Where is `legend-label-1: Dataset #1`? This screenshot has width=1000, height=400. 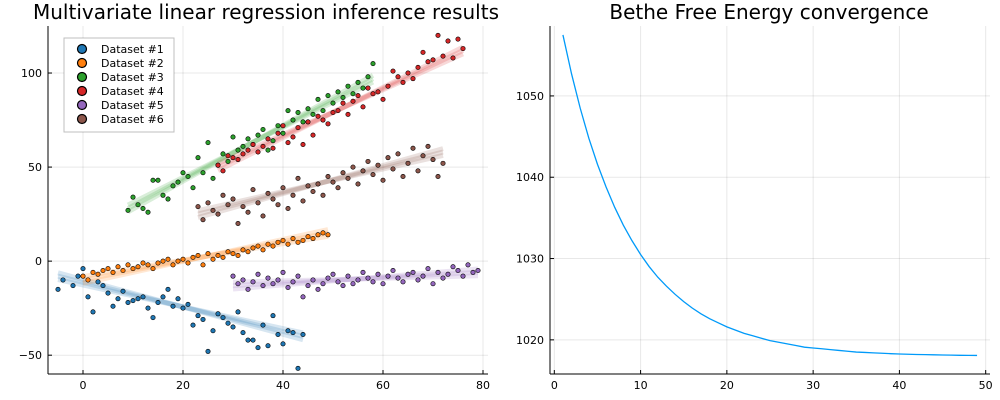 legend-label-1: Dataset #1 is located at coordinates (132, 49).